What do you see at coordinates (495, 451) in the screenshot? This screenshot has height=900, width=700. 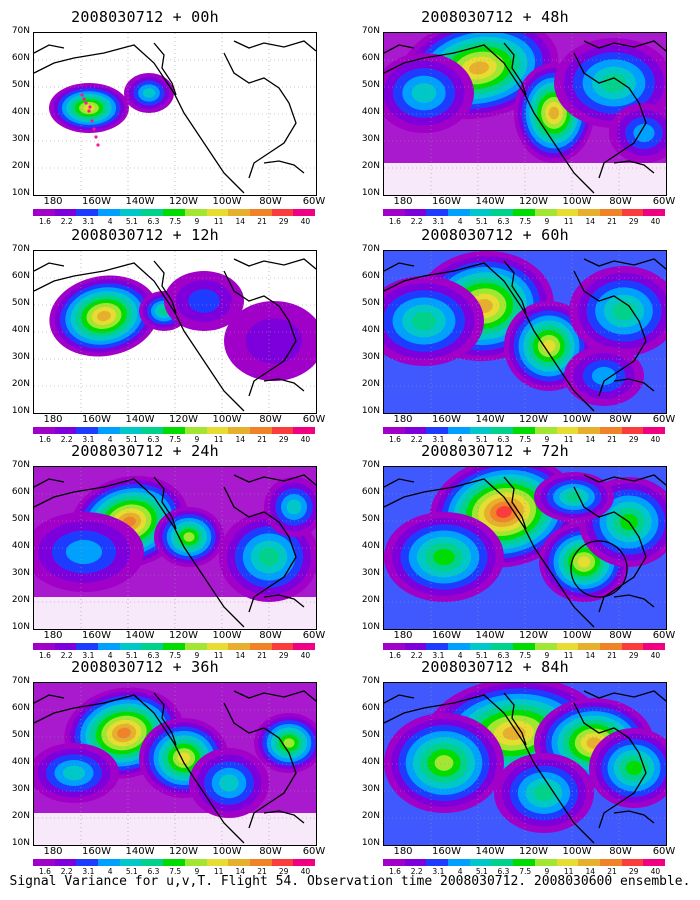 I see `panel-title: 2008030712 + 72h` at bounding box center [495, 451].